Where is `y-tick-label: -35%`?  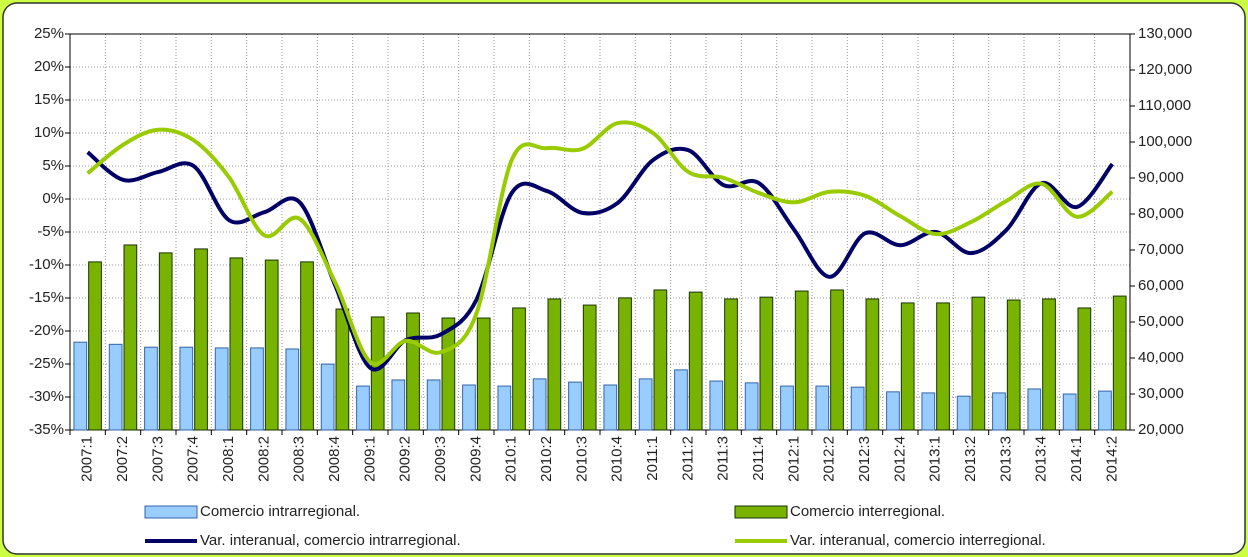 y-tick-label: -35% is located at coordinates (46, 429).